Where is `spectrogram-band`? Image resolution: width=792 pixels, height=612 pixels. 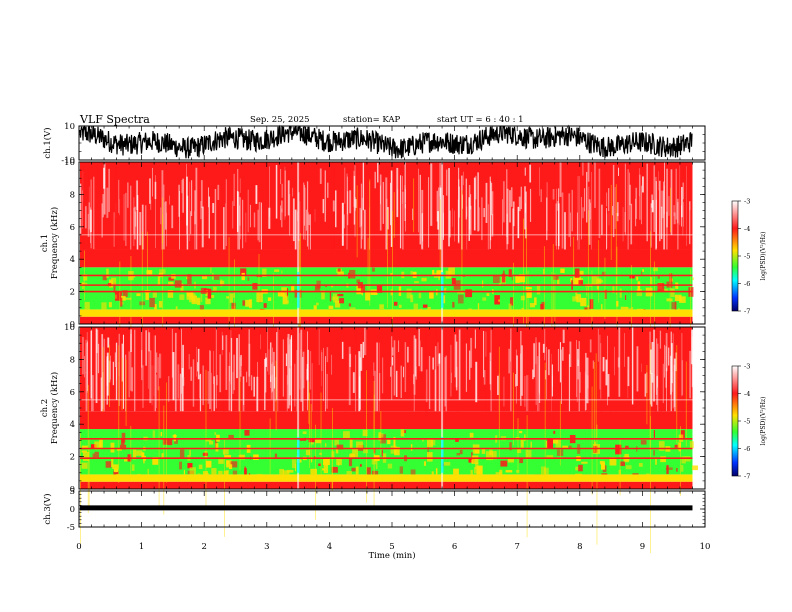 spectrogram-band is located at coordinates (386, 320).